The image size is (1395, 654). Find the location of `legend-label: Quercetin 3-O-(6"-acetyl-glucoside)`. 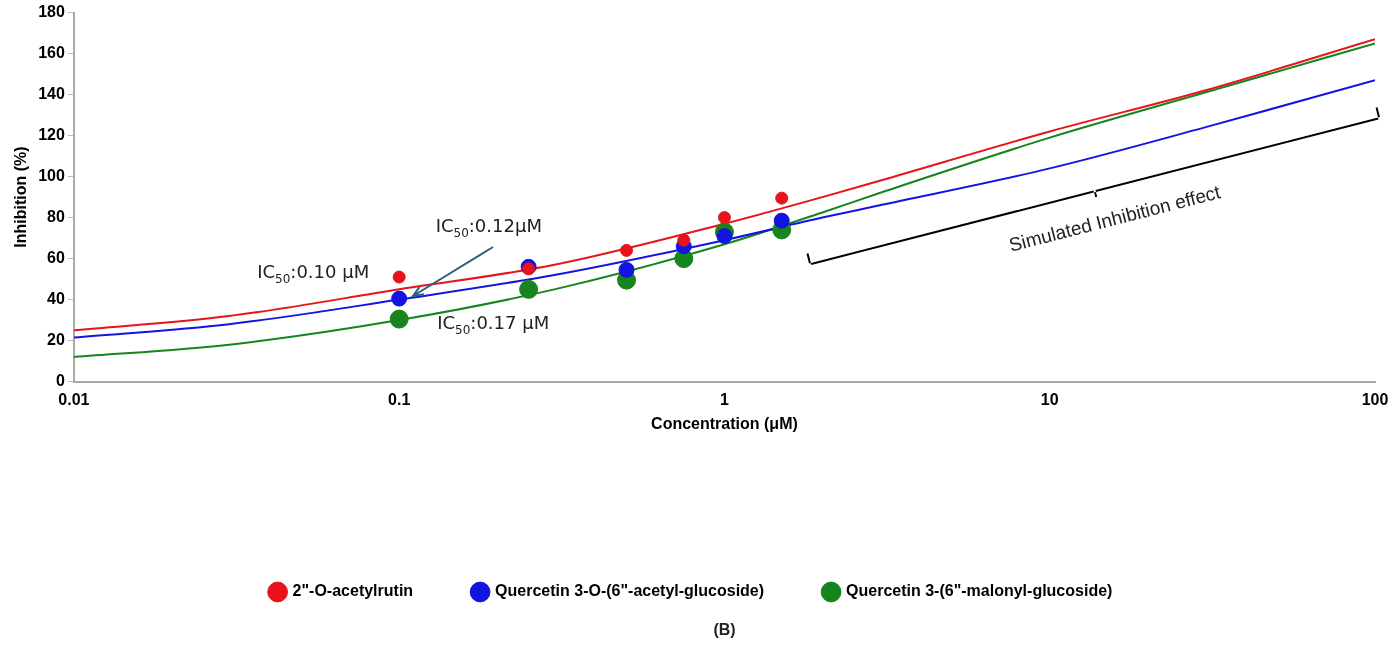

legend-label: Quercetin 3-O-(6"-acetyl-glucoside) is located at coordinates (630, 591).